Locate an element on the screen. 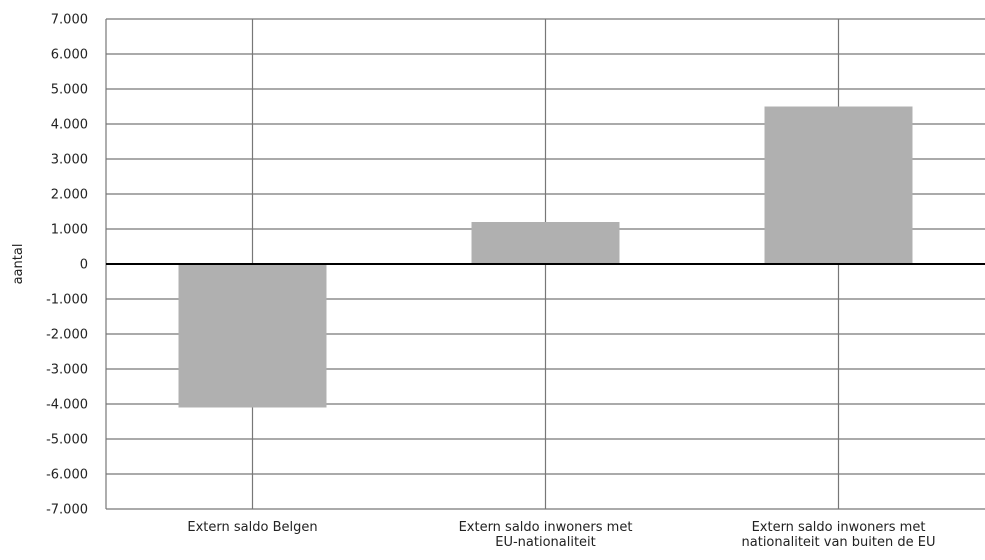  y-tick-label: -3.000 is located at coordinates (67, 370).